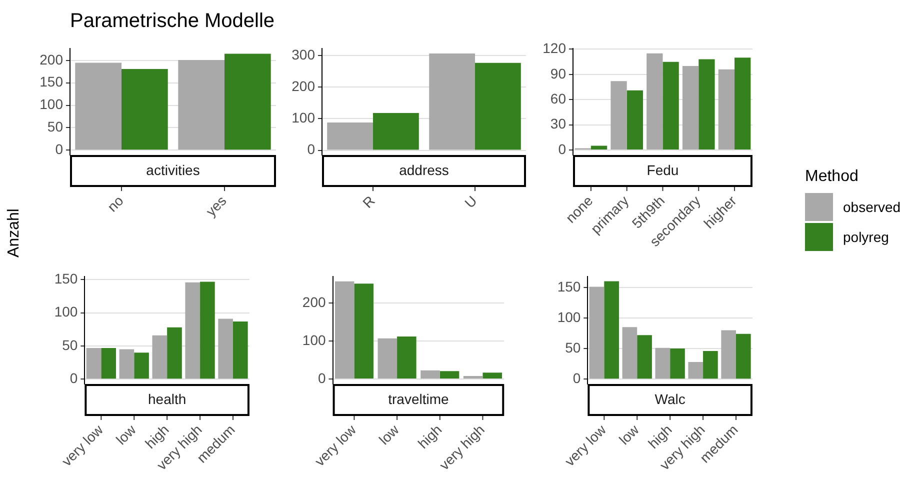 The height and width of the screenshot is (481, 921). Describe the element at coordinates (14, 233) in the screenshot. I see `y-axis-title: Anzahl` at that location.